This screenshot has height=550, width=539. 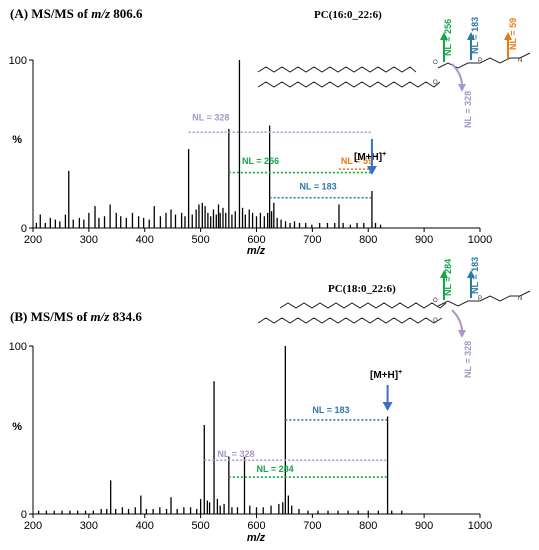 What do you see at coordinates (362, 289) in the screenshot?
I see `panel-b-lipid-name: PC(18:0_22:6)` at bounding box center [362, 289].